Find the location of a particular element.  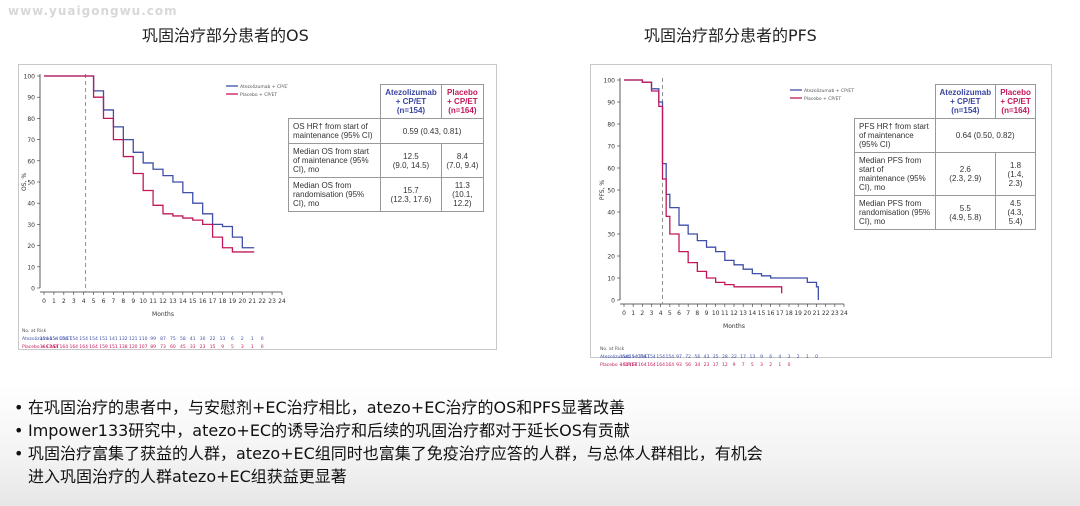

value: 1.8 is located at coordinates (1015, 165).